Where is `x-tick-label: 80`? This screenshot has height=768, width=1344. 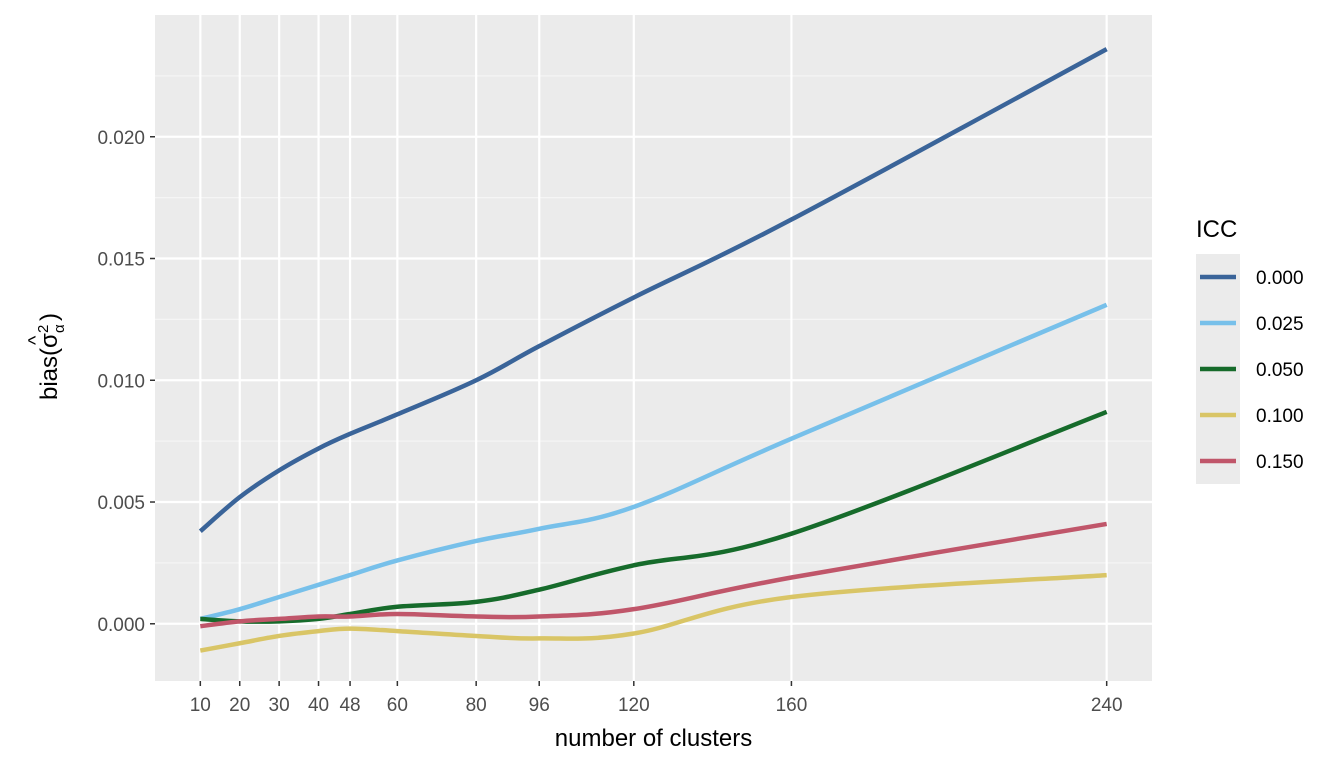 x-tick-label: 80 is located at coordinates (476, 705).